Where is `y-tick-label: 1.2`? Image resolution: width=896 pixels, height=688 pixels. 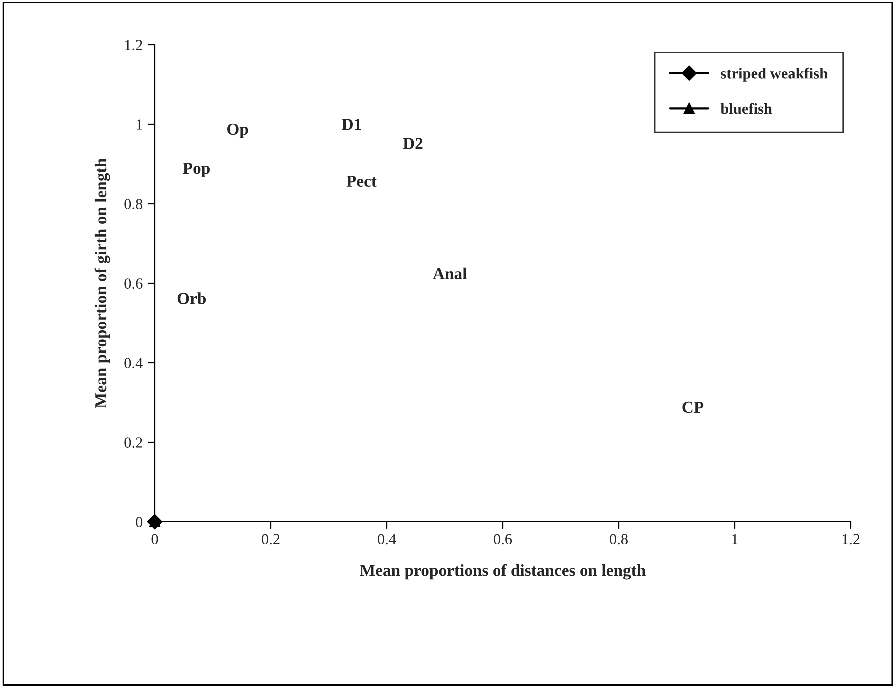
y-tick-label: 1.2 is located at coordinates (133, 45).